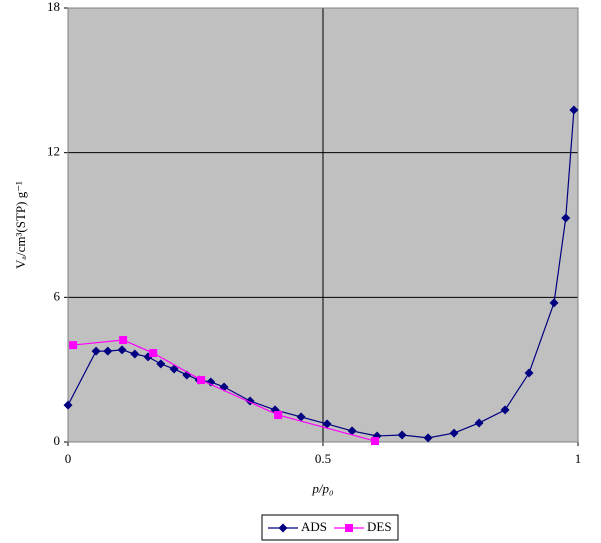  What do you see at coordinates (20, 225) in the screenshot?
I see `y-axis-label: Vₐ/cm³(STP) g⁻¹` at bounding box center [20, 225].